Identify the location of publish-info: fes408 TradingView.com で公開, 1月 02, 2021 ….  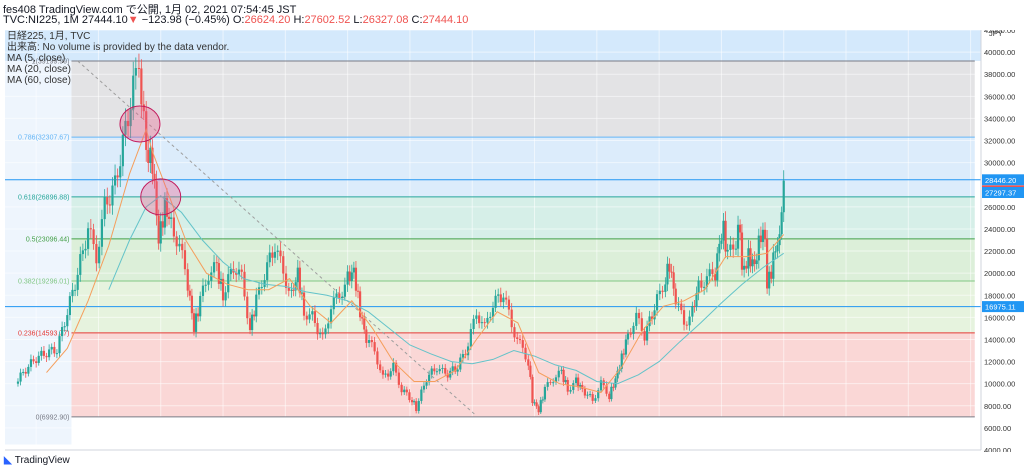
(150, 10).